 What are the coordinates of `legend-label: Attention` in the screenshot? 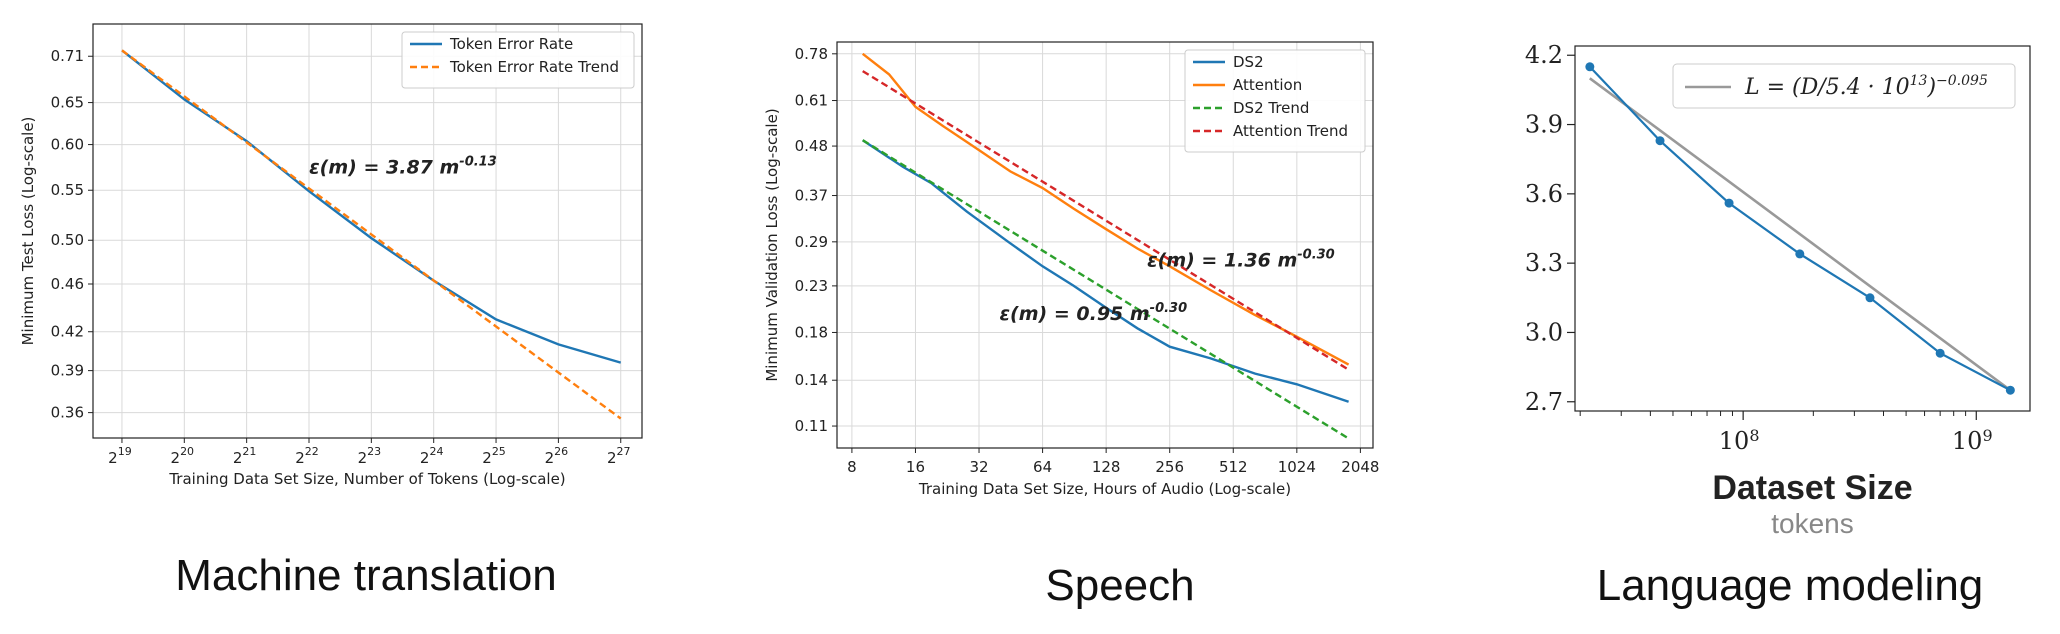 It's located at (1267, 85).